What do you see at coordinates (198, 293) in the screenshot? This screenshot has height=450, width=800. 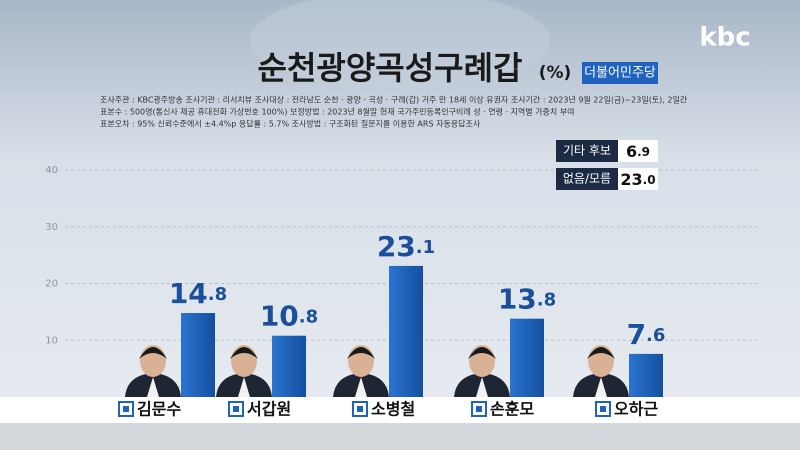 I see `value-label: 14.8` at bounding box center [198, 293].